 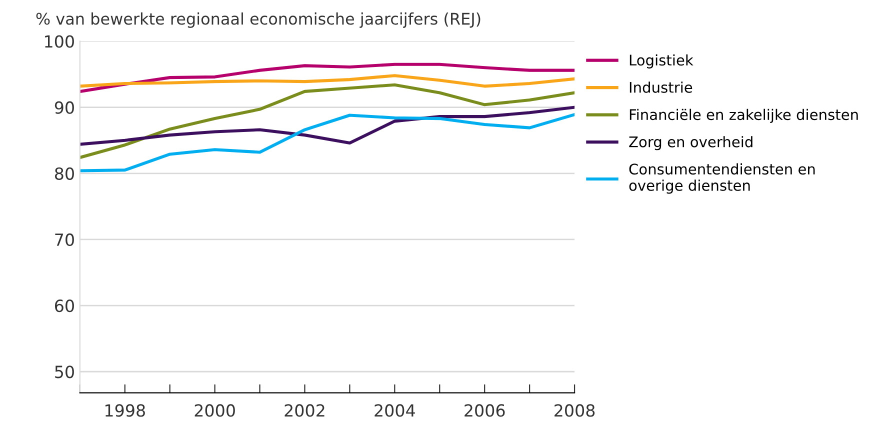 I want to click on y-tick-label: 50, so click(x=64, y=372).